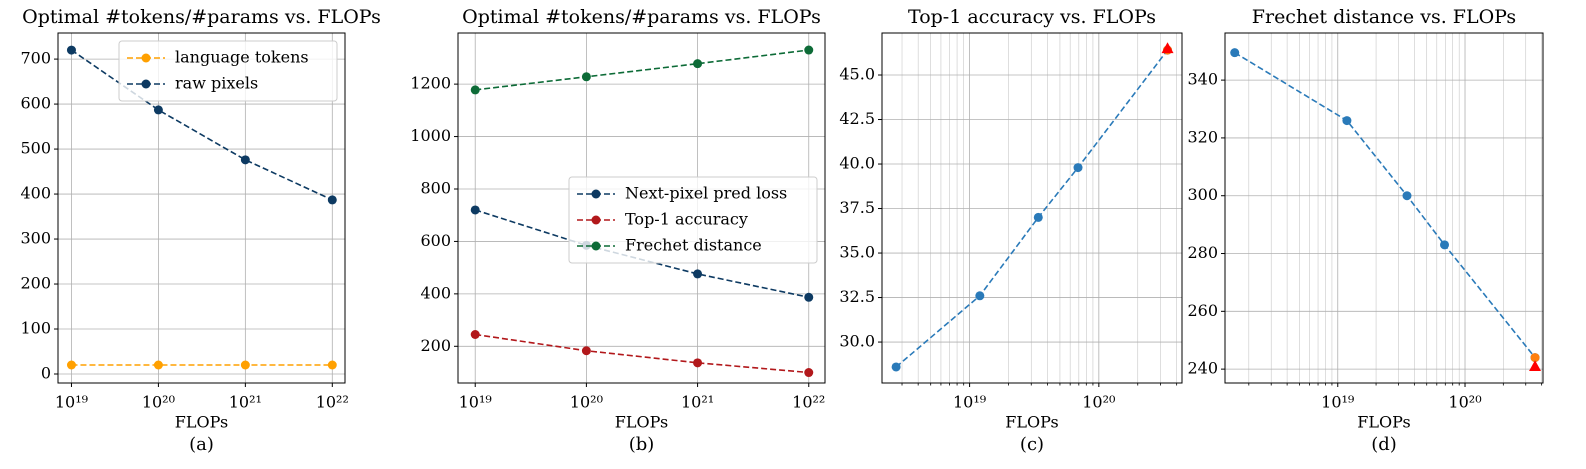 This screenshot has width=1586, height=469. I want to click on legend-frame, so click(693, 220).